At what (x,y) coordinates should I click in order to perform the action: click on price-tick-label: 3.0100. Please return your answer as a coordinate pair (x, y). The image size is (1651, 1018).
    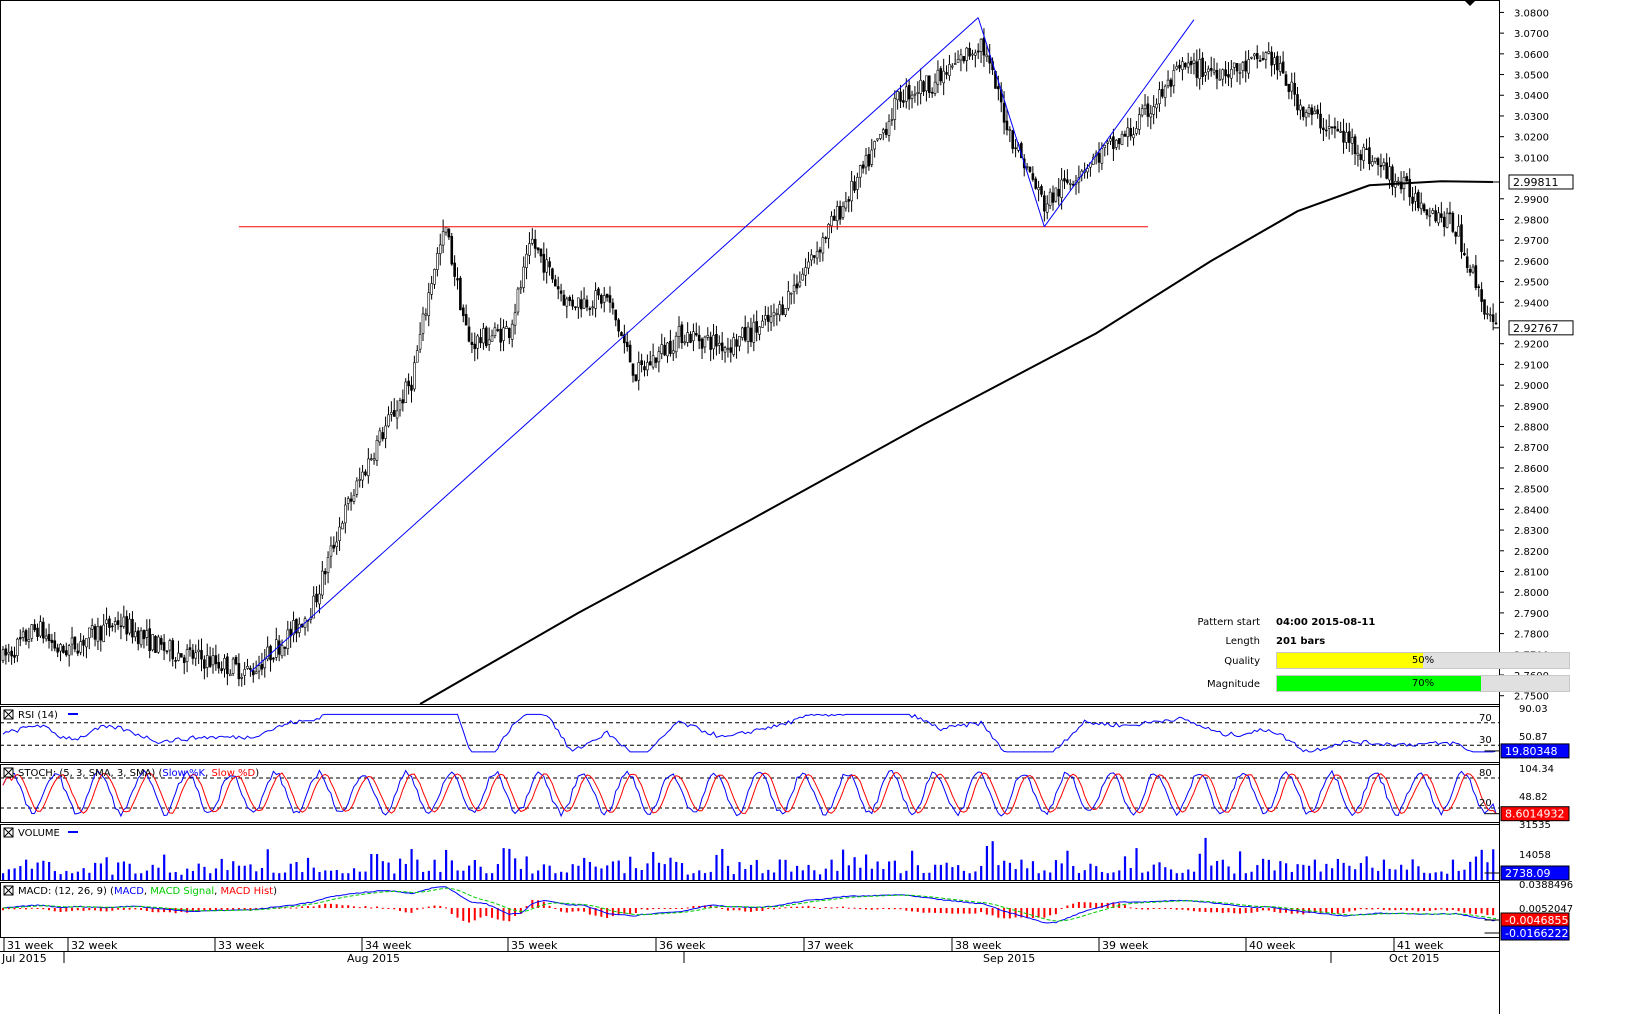
    Looking at the image, I should click on (1531, 158).